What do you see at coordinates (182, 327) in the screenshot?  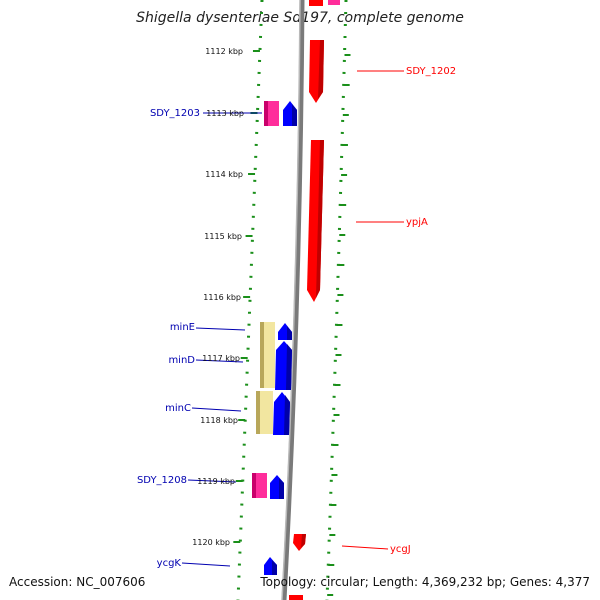 I see `gene-label-minE: minE` at bounding box center [182, 327].